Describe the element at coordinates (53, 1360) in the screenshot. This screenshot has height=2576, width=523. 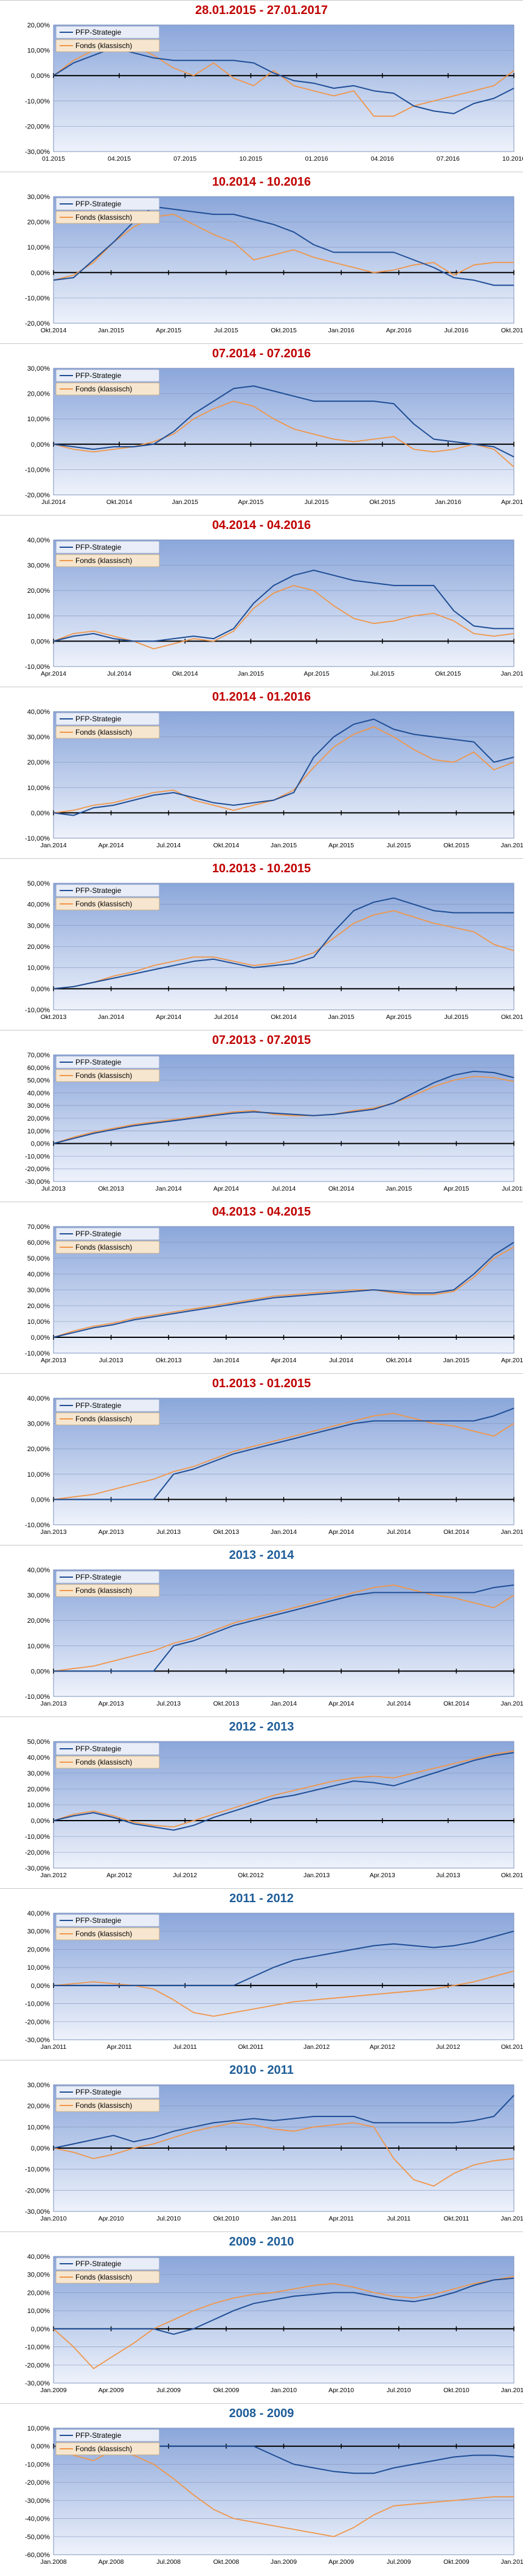
I see `x-tick-label: Apr.2013` at that location.